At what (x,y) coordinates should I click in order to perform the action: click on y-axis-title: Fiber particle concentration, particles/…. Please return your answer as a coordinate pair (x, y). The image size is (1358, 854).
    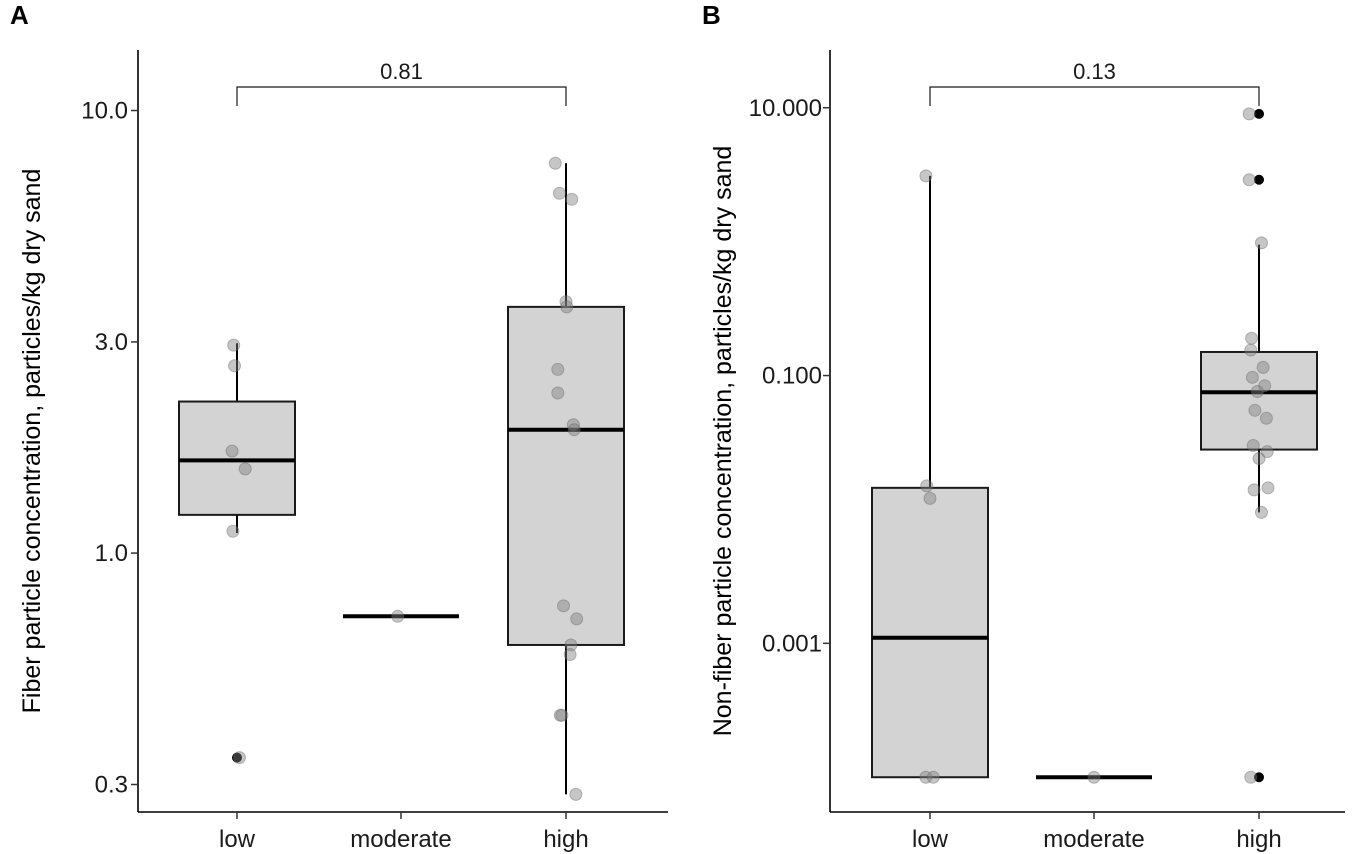
    Looking at the image, I should click on (32, 441).